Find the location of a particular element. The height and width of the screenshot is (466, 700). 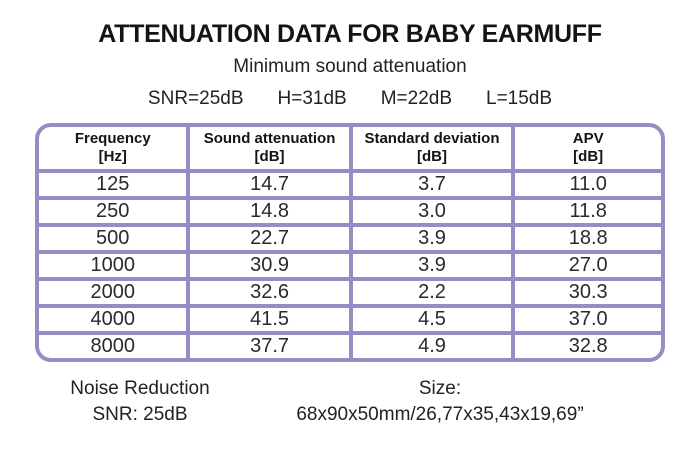

cell-apv: 11.0 is located at coordinates (586, 184).